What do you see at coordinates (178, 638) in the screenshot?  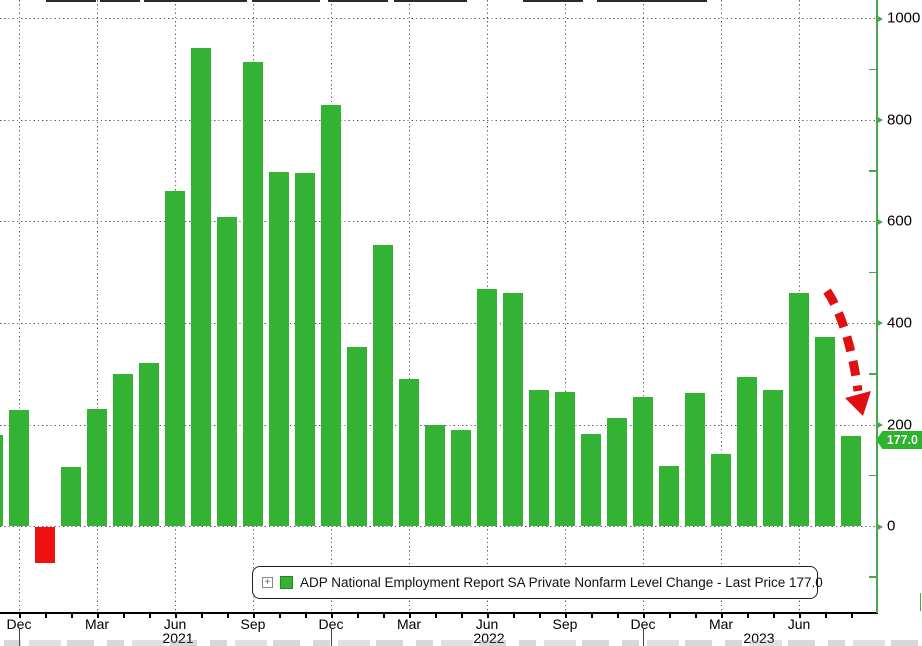 I see `x-axis-year-label: 2021` at bounding box center [178, 638].